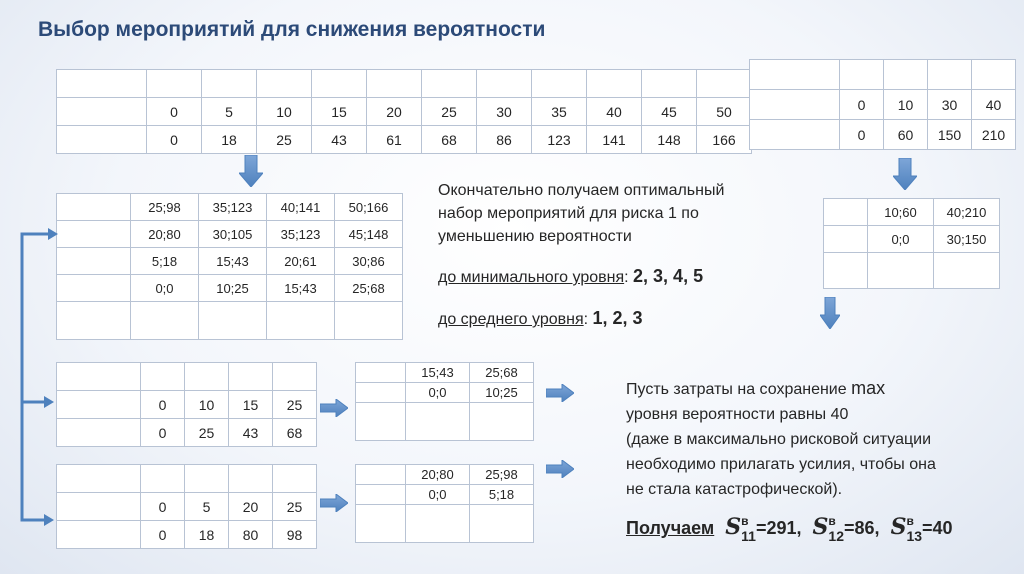  I want to click on corner-cell: 2 1, so click(380, 421).